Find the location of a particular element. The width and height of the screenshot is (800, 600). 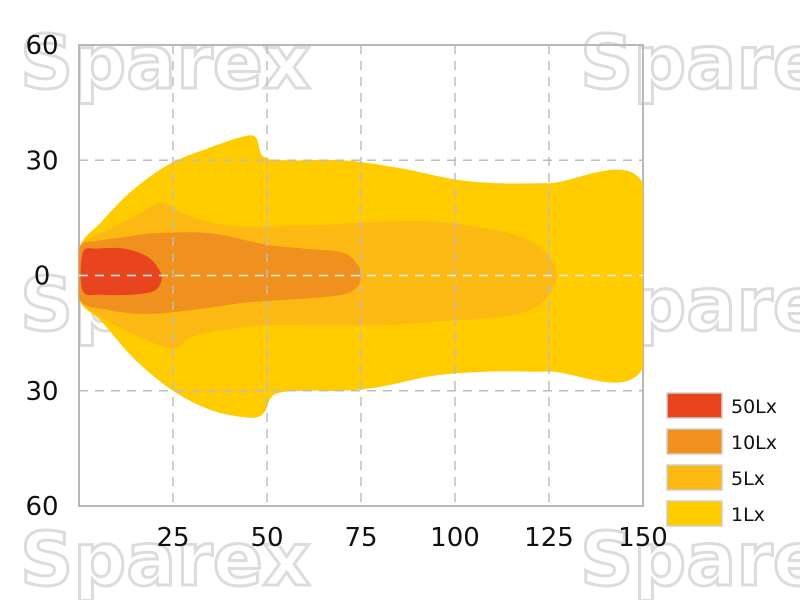

x-tick-label: 100 is located at coordinates (455, 538).